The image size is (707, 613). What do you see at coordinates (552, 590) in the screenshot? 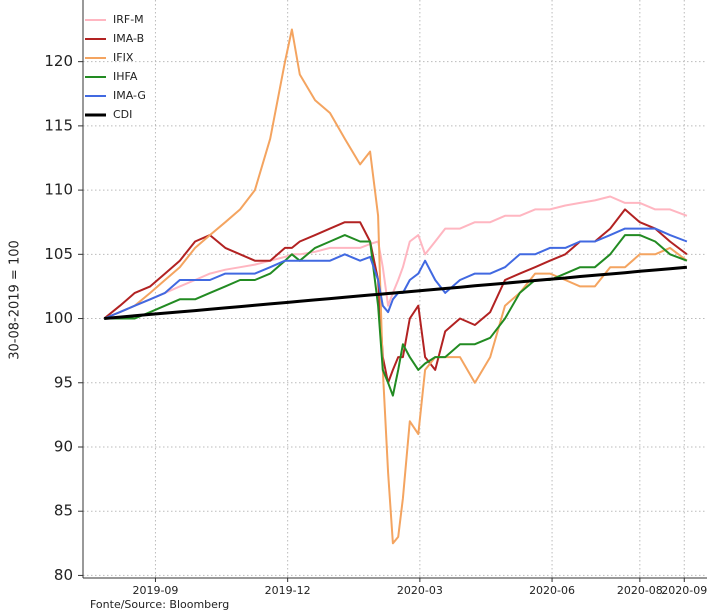
I see `x-tick-label: 2020-06` at bounding box center [552, 590].